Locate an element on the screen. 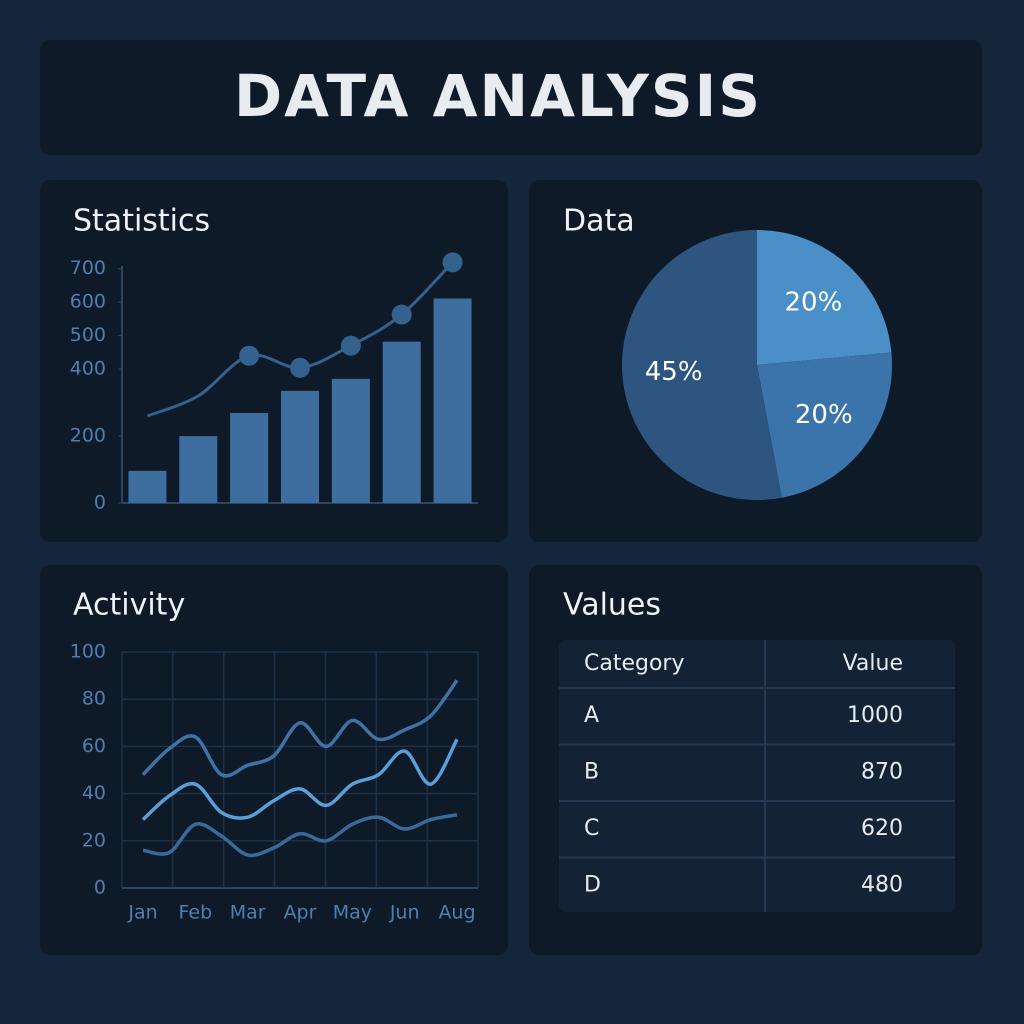 This screenshot has height=1024, width=1024. cell: 480 is located at coordinates (882, 885).